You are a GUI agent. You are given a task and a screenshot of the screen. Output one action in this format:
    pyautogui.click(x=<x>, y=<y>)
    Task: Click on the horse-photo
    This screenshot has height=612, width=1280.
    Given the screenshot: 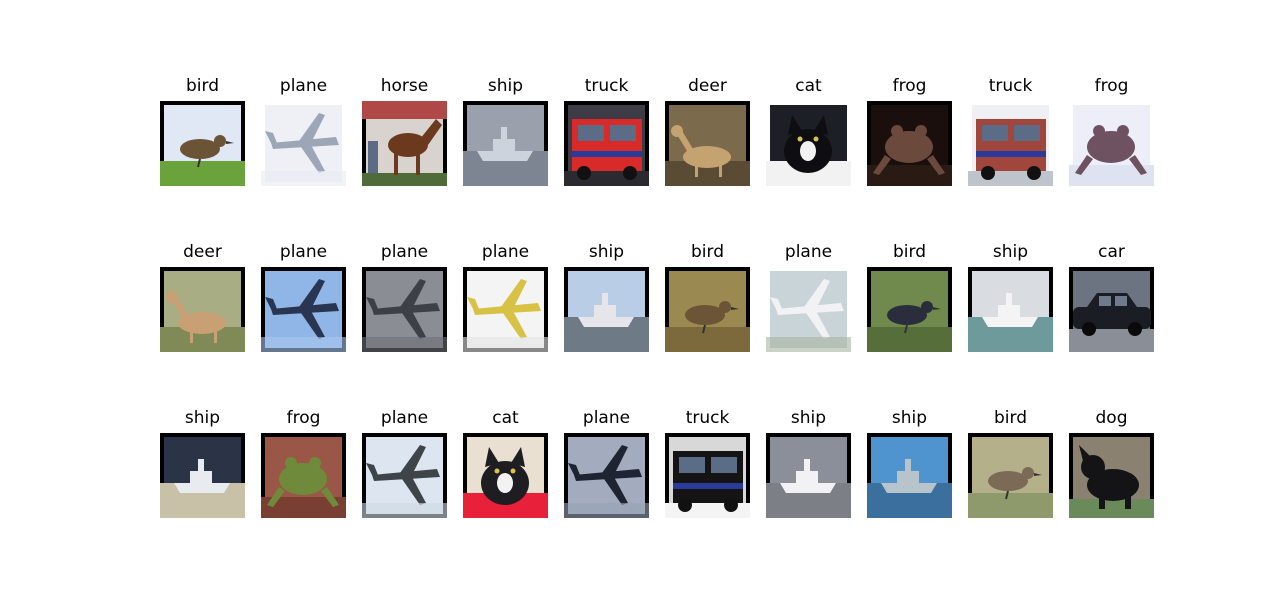 What is the action you would take?
    pyautogui.click(x=404, y=143)
    